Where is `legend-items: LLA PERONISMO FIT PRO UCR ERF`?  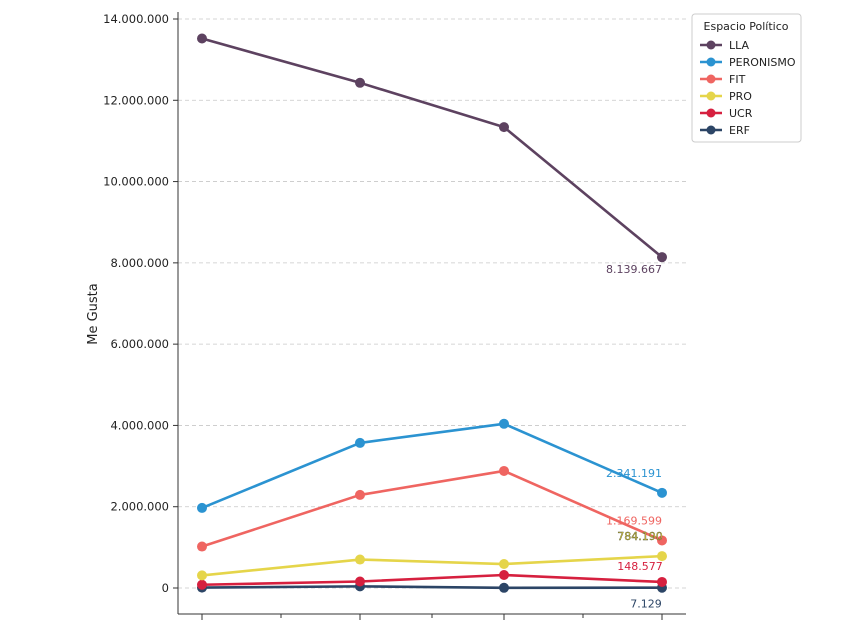 legend-items: LLA PERONISMO FIT PRO UCR ERF is located at coordinates (748, 88).